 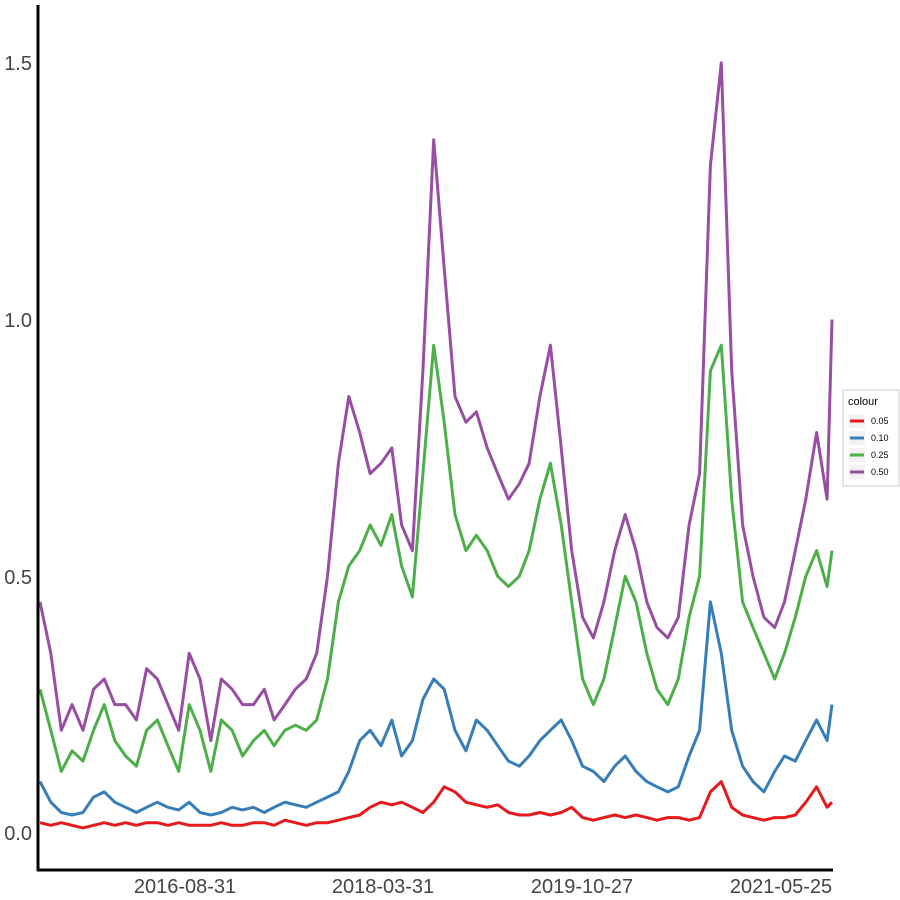 I want to click on y-ticks: 0.0 0.5 1.0 1.5, so click(x=18, y=449).